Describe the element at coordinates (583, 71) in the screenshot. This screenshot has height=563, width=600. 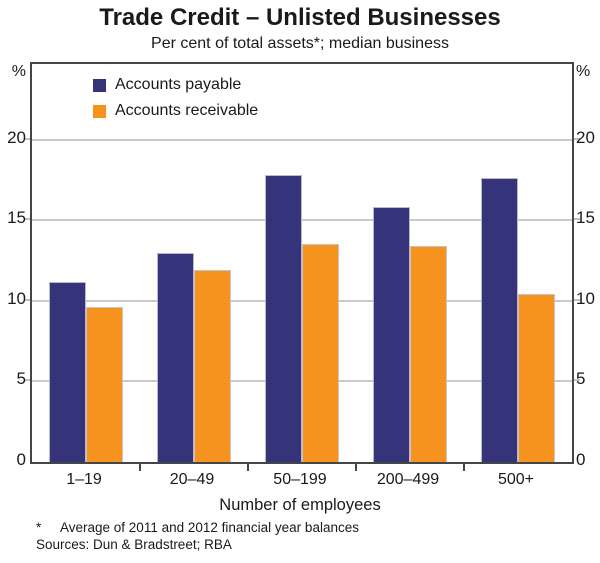
I see `y-unit-label-right: %` at that location.